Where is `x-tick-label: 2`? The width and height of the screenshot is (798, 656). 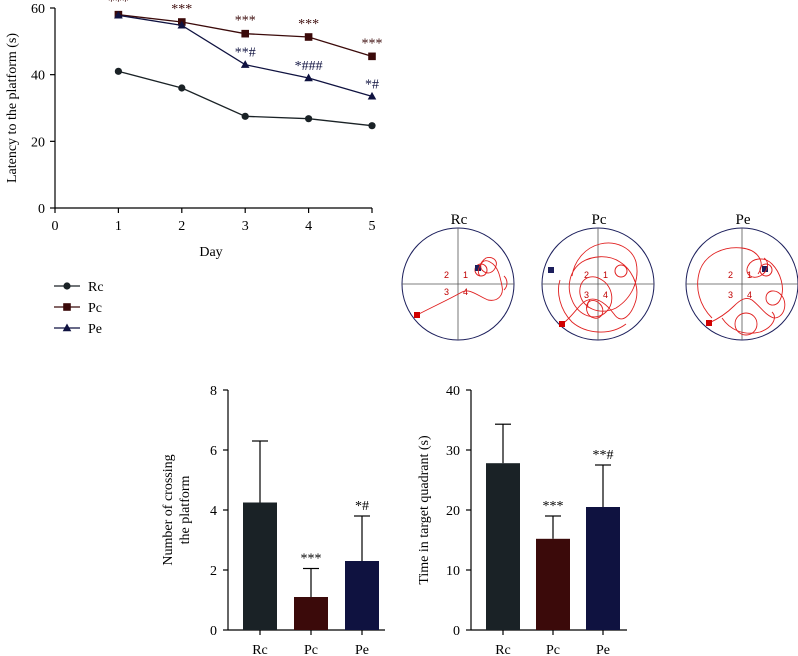 x-tick-label: 2 is located at coordinates (181, 226).